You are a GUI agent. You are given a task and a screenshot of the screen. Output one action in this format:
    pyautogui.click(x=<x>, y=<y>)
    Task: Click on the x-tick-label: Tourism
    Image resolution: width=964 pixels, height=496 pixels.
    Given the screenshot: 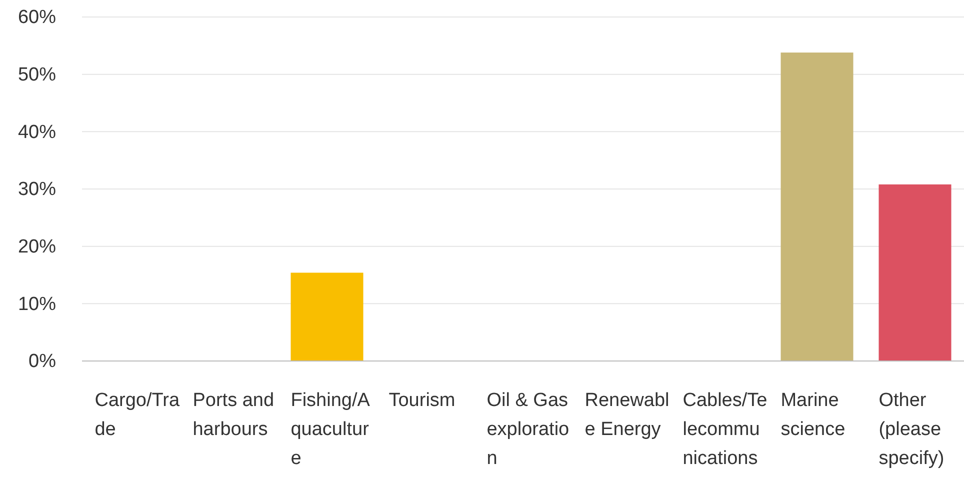 What is the action you would take?
    pyautogui.click(x=422, y=400)
    